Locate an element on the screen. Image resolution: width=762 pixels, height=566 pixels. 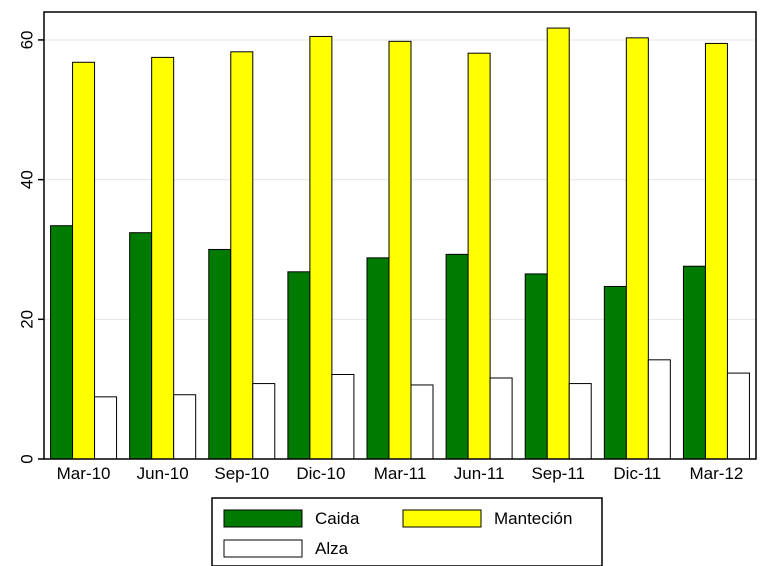
y-tick-label: 20 is located at coordinates (27, 319).